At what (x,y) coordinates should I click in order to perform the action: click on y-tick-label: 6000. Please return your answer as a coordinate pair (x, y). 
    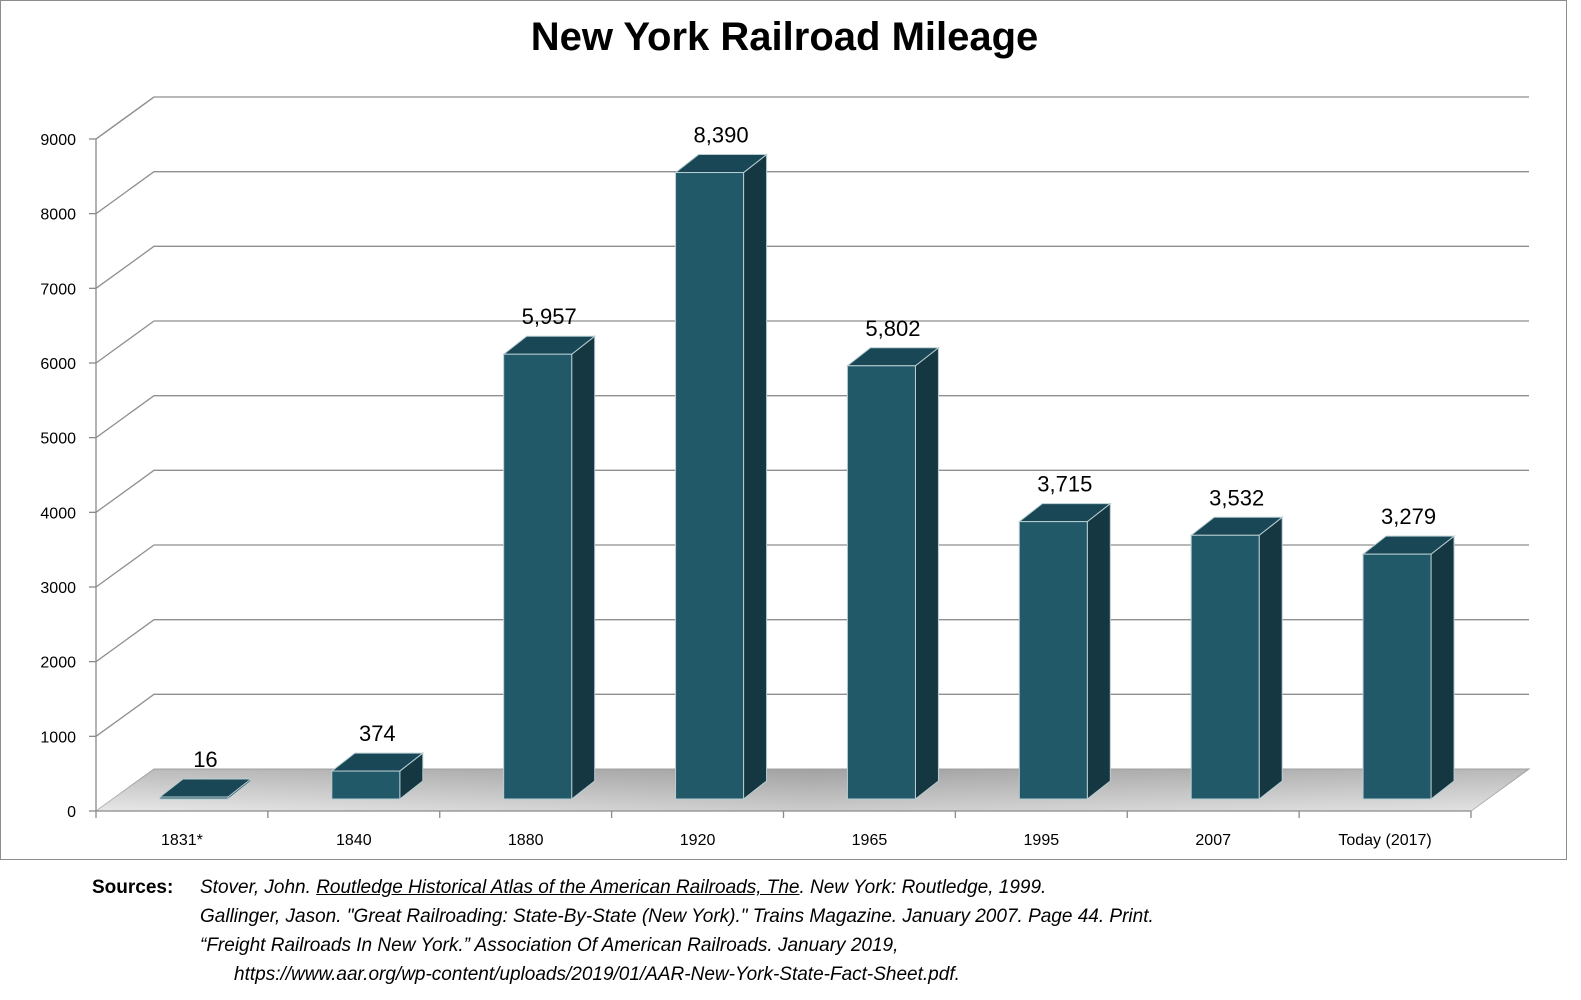
    Looking at the image, I should click on (58, 364).